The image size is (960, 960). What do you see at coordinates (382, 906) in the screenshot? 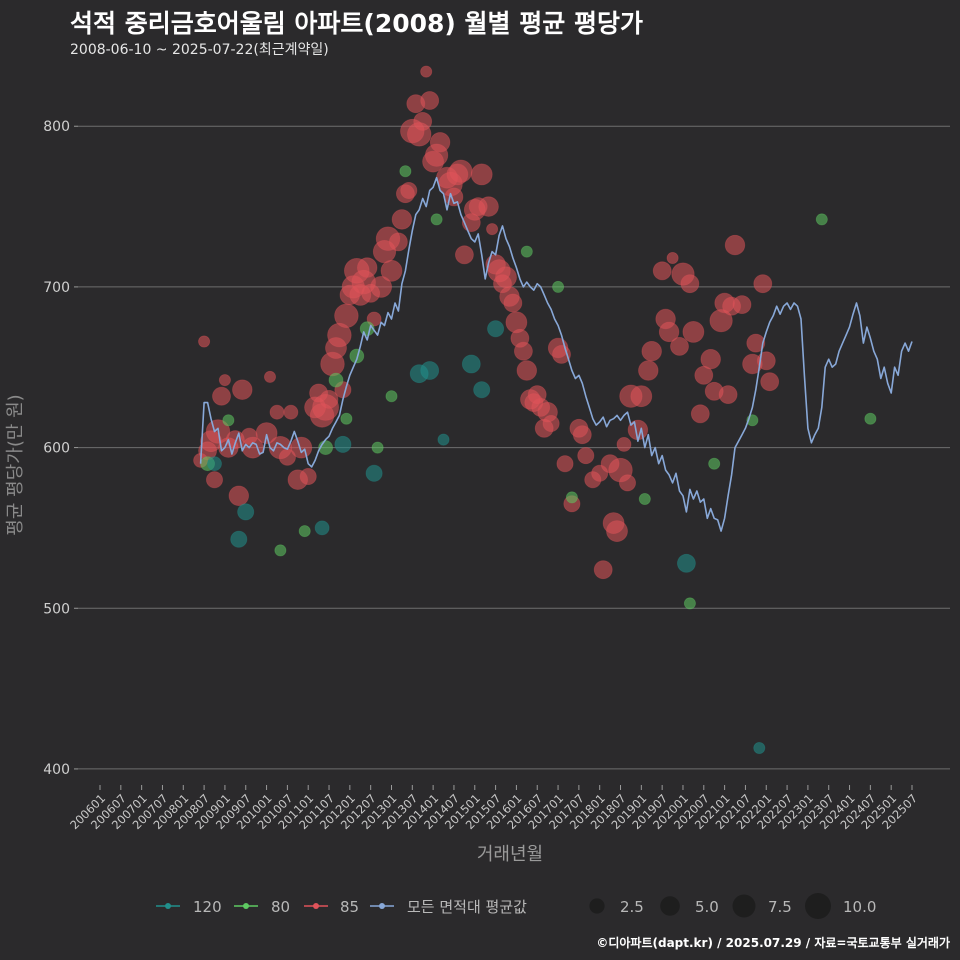
I see `legend-dot-avg` at bounding box center [382, 906].